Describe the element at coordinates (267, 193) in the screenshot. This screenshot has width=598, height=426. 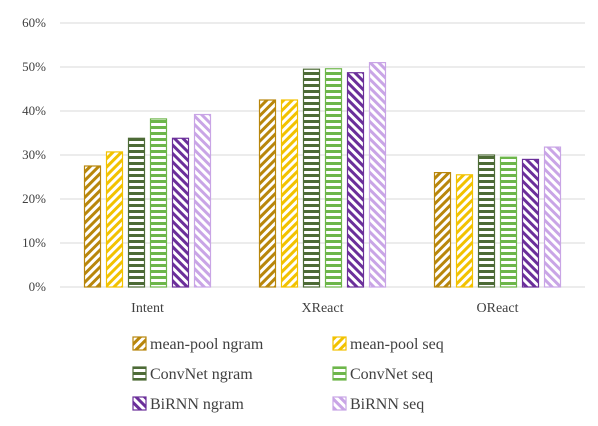
I see `bar-mean-pool-ngram-xreact` at that location.